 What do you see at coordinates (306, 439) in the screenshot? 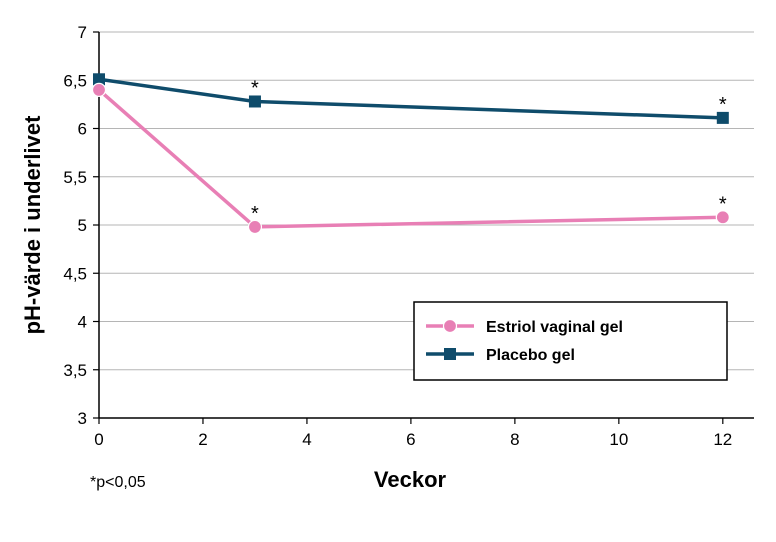
I see `x-tick-label: 4` at bounding box center [306, 439].